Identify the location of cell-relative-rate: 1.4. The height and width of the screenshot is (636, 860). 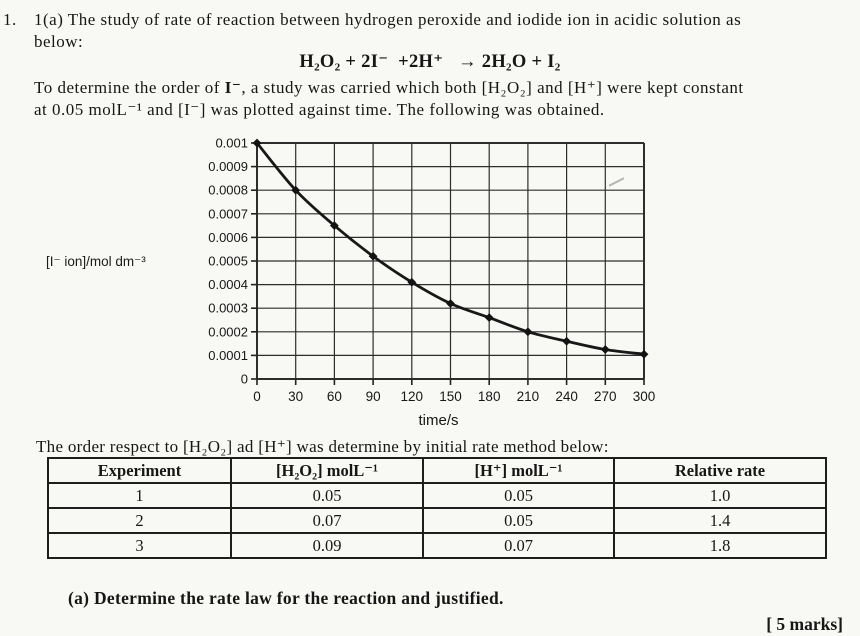
(720, 520).